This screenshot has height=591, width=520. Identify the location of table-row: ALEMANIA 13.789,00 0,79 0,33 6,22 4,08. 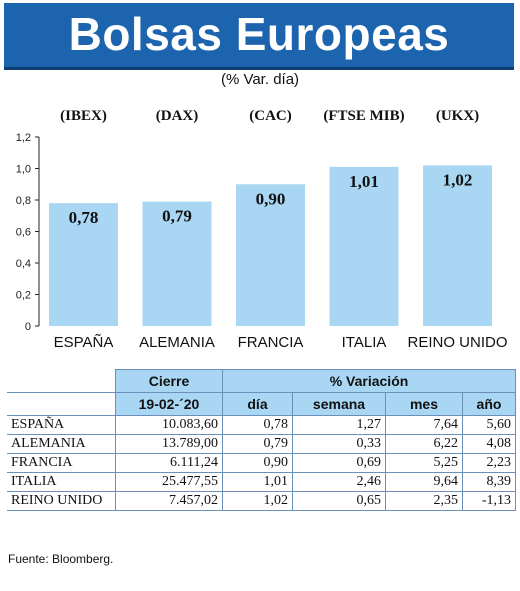
(261, 444).